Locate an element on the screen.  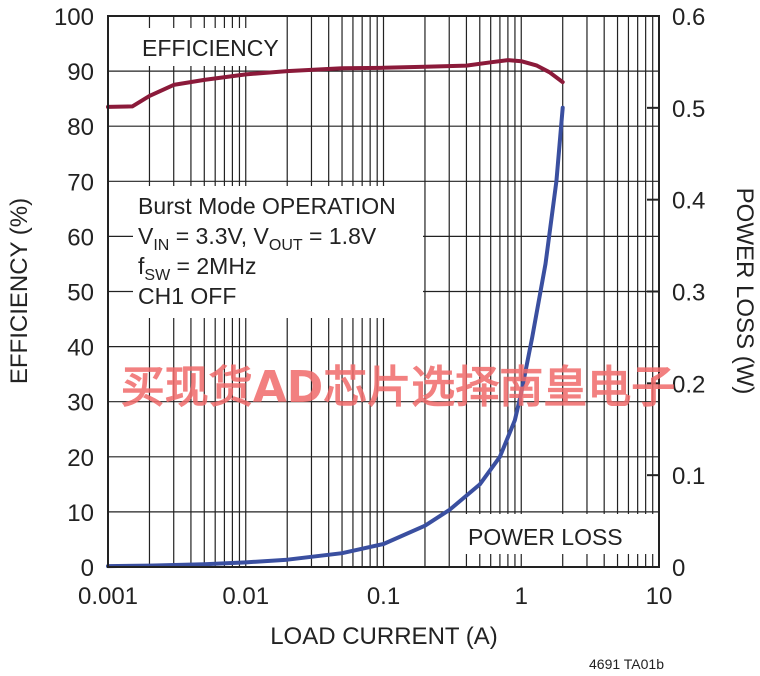
y-left-tick-label: 60 is located at coordinates (80, 237).